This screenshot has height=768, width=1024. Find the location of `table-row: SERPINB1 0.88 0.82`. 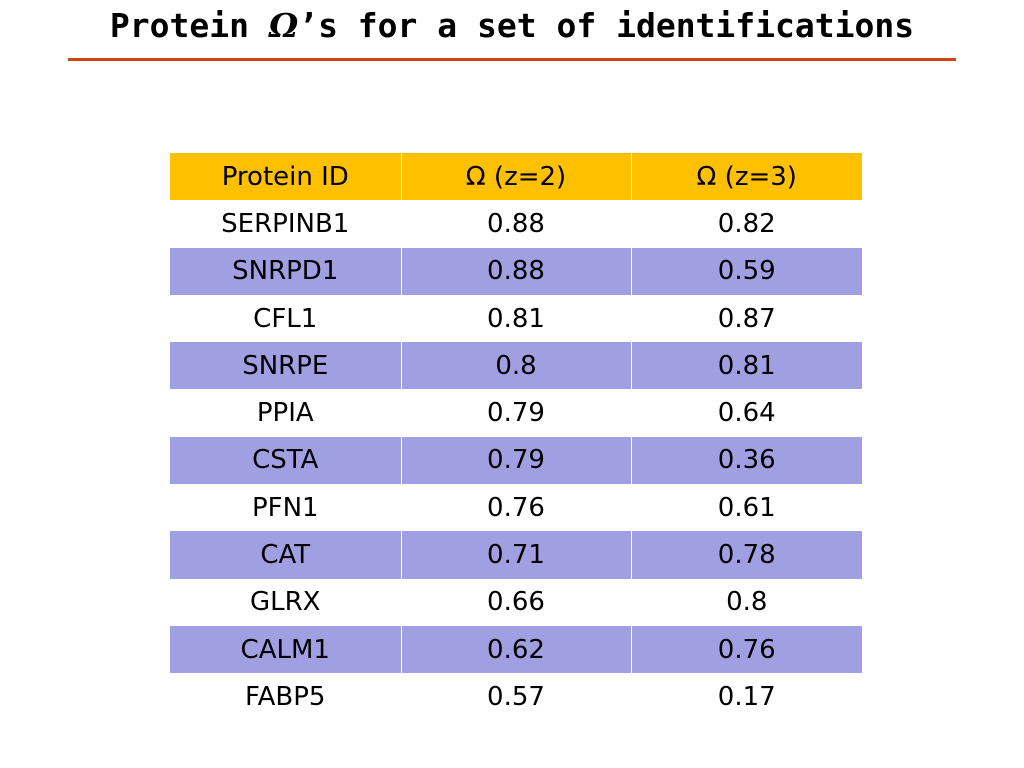

table-row: SERPINB1 0.88 0.82 is located at coordinates (516, 224).